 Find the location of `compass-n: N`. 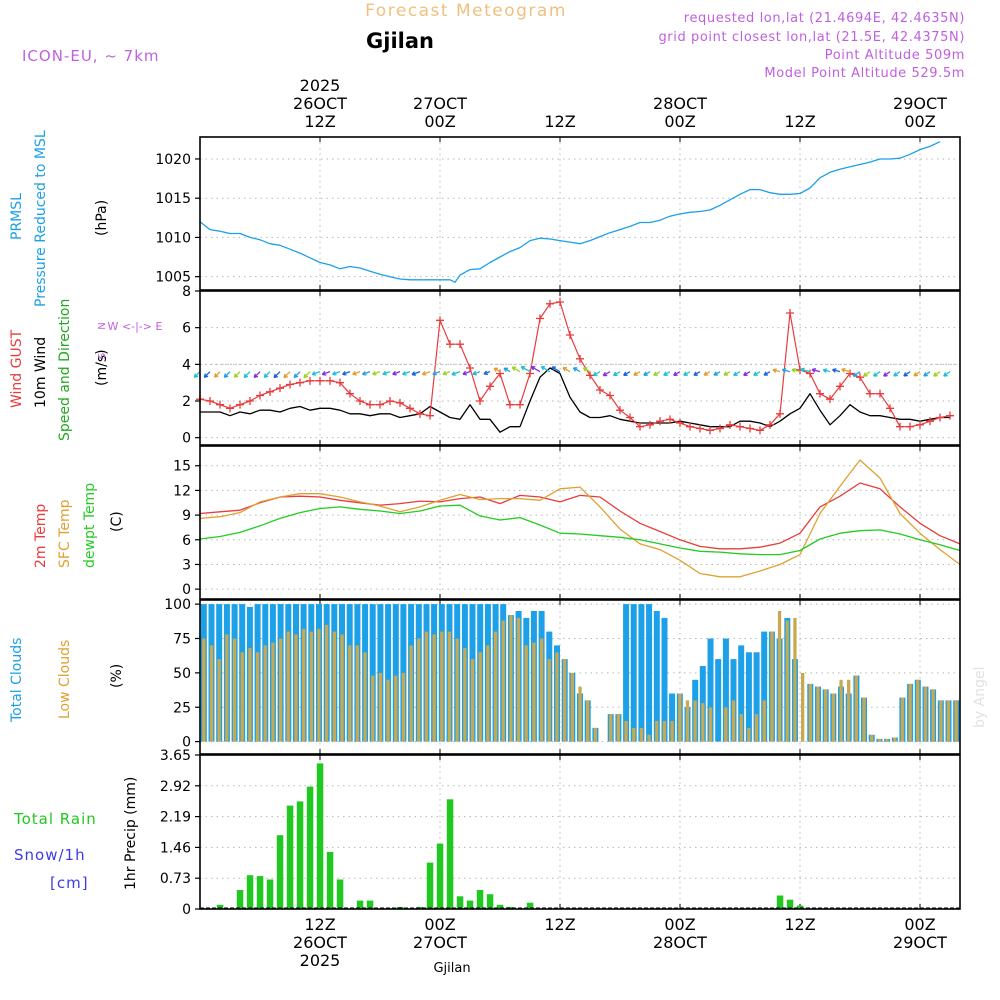

compass-n: N is located at coordinates (102, 325).